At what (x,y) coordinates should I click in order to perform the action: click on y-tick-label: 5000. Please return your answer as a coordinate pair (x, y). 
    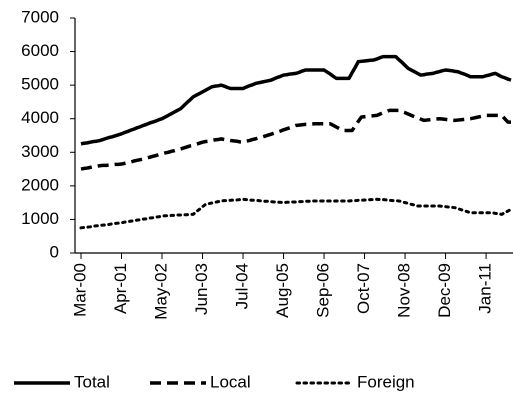
    Looking at the image, I should click on (40, 84).